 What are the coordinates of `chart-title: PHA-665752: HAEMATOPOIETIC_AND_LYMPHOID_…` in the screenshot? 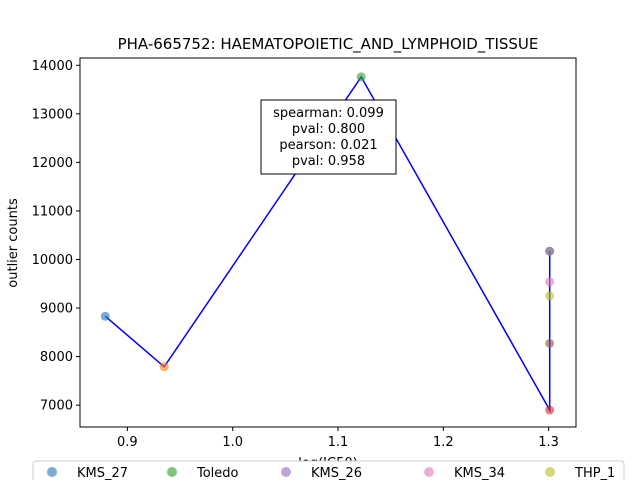 It's located at (328, 44).